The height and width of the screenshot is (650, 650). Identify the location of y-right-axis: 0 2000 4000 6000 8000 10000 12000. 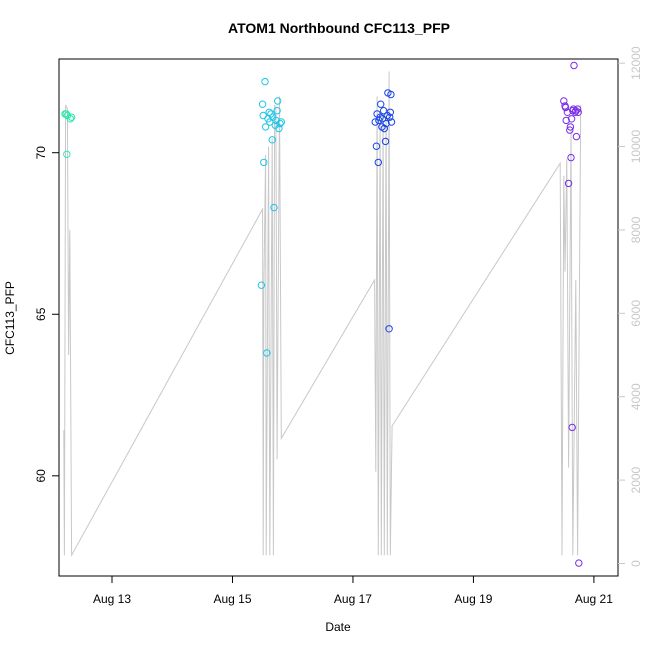
(630, 306).